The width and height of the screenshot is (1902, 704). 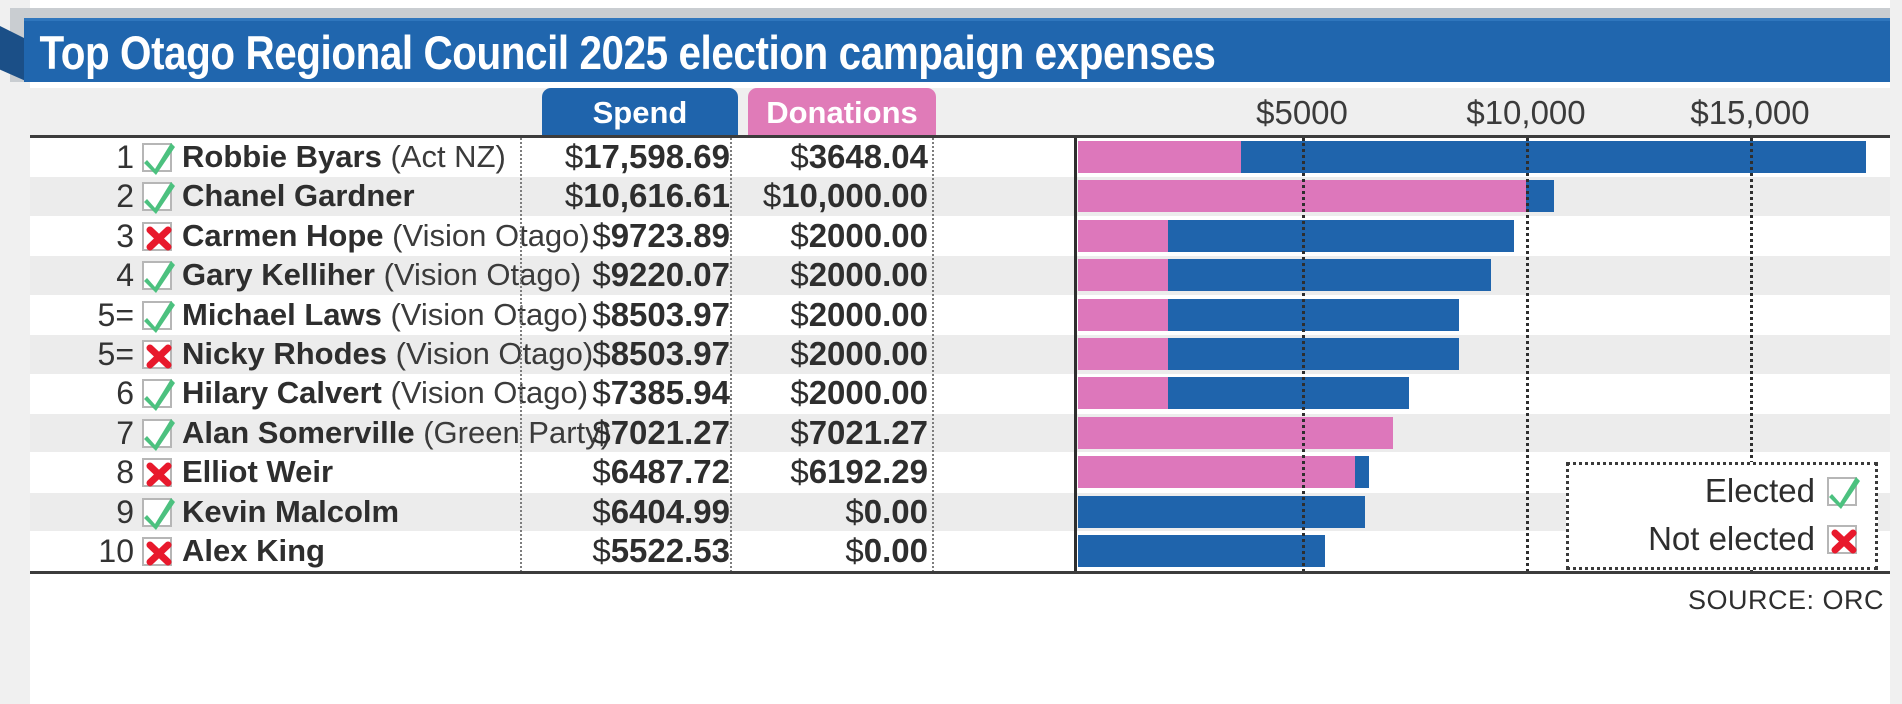 I want to click on candidate-name: Michael Laws, so click(x=282, y=314).